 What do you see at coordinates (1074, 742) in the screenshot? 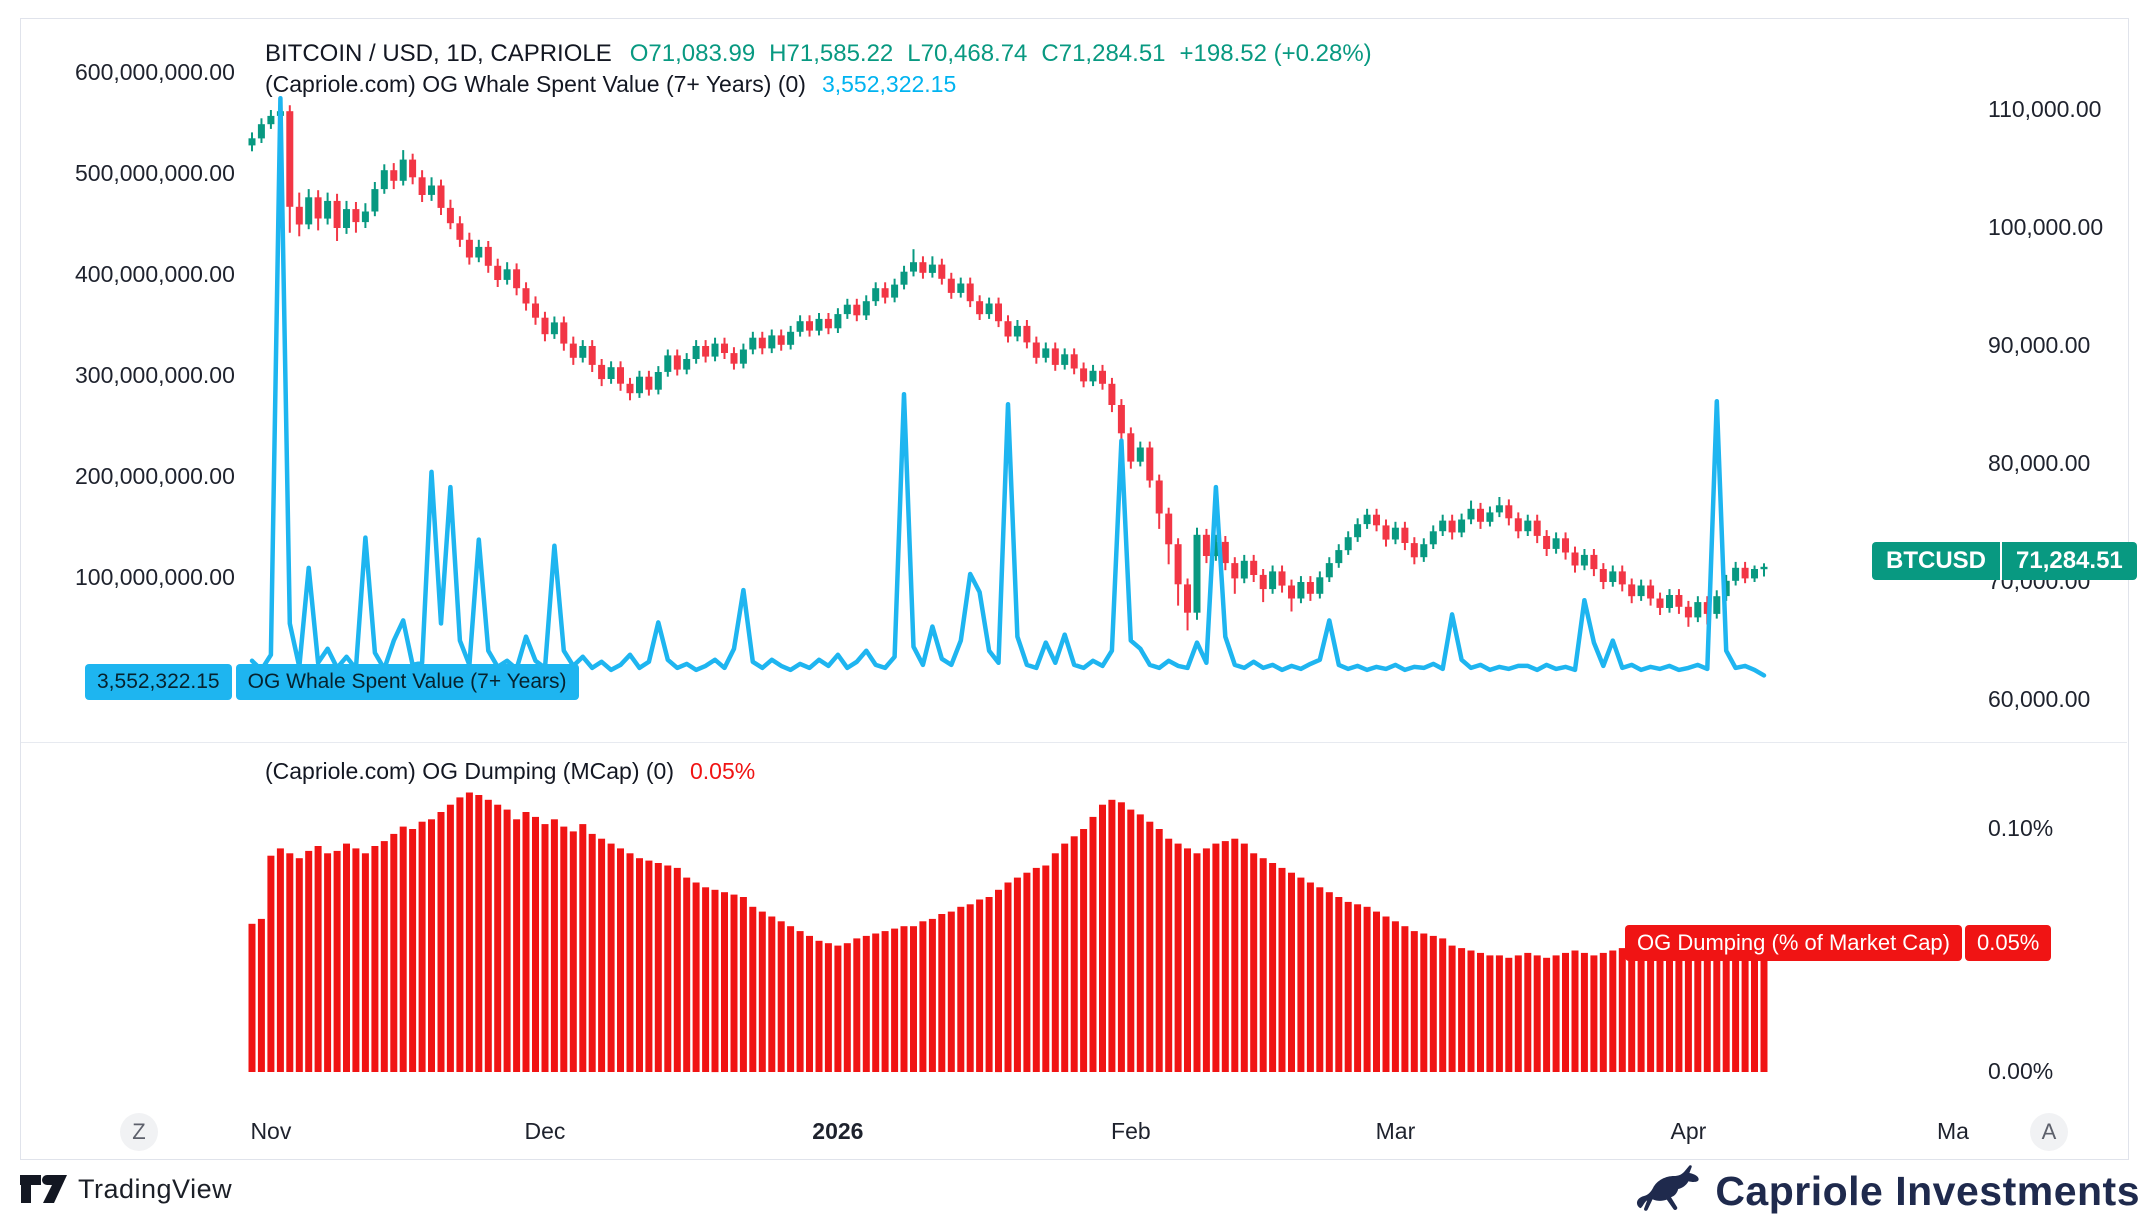
I see `pane-divider` at bounding box center [1074, 742].